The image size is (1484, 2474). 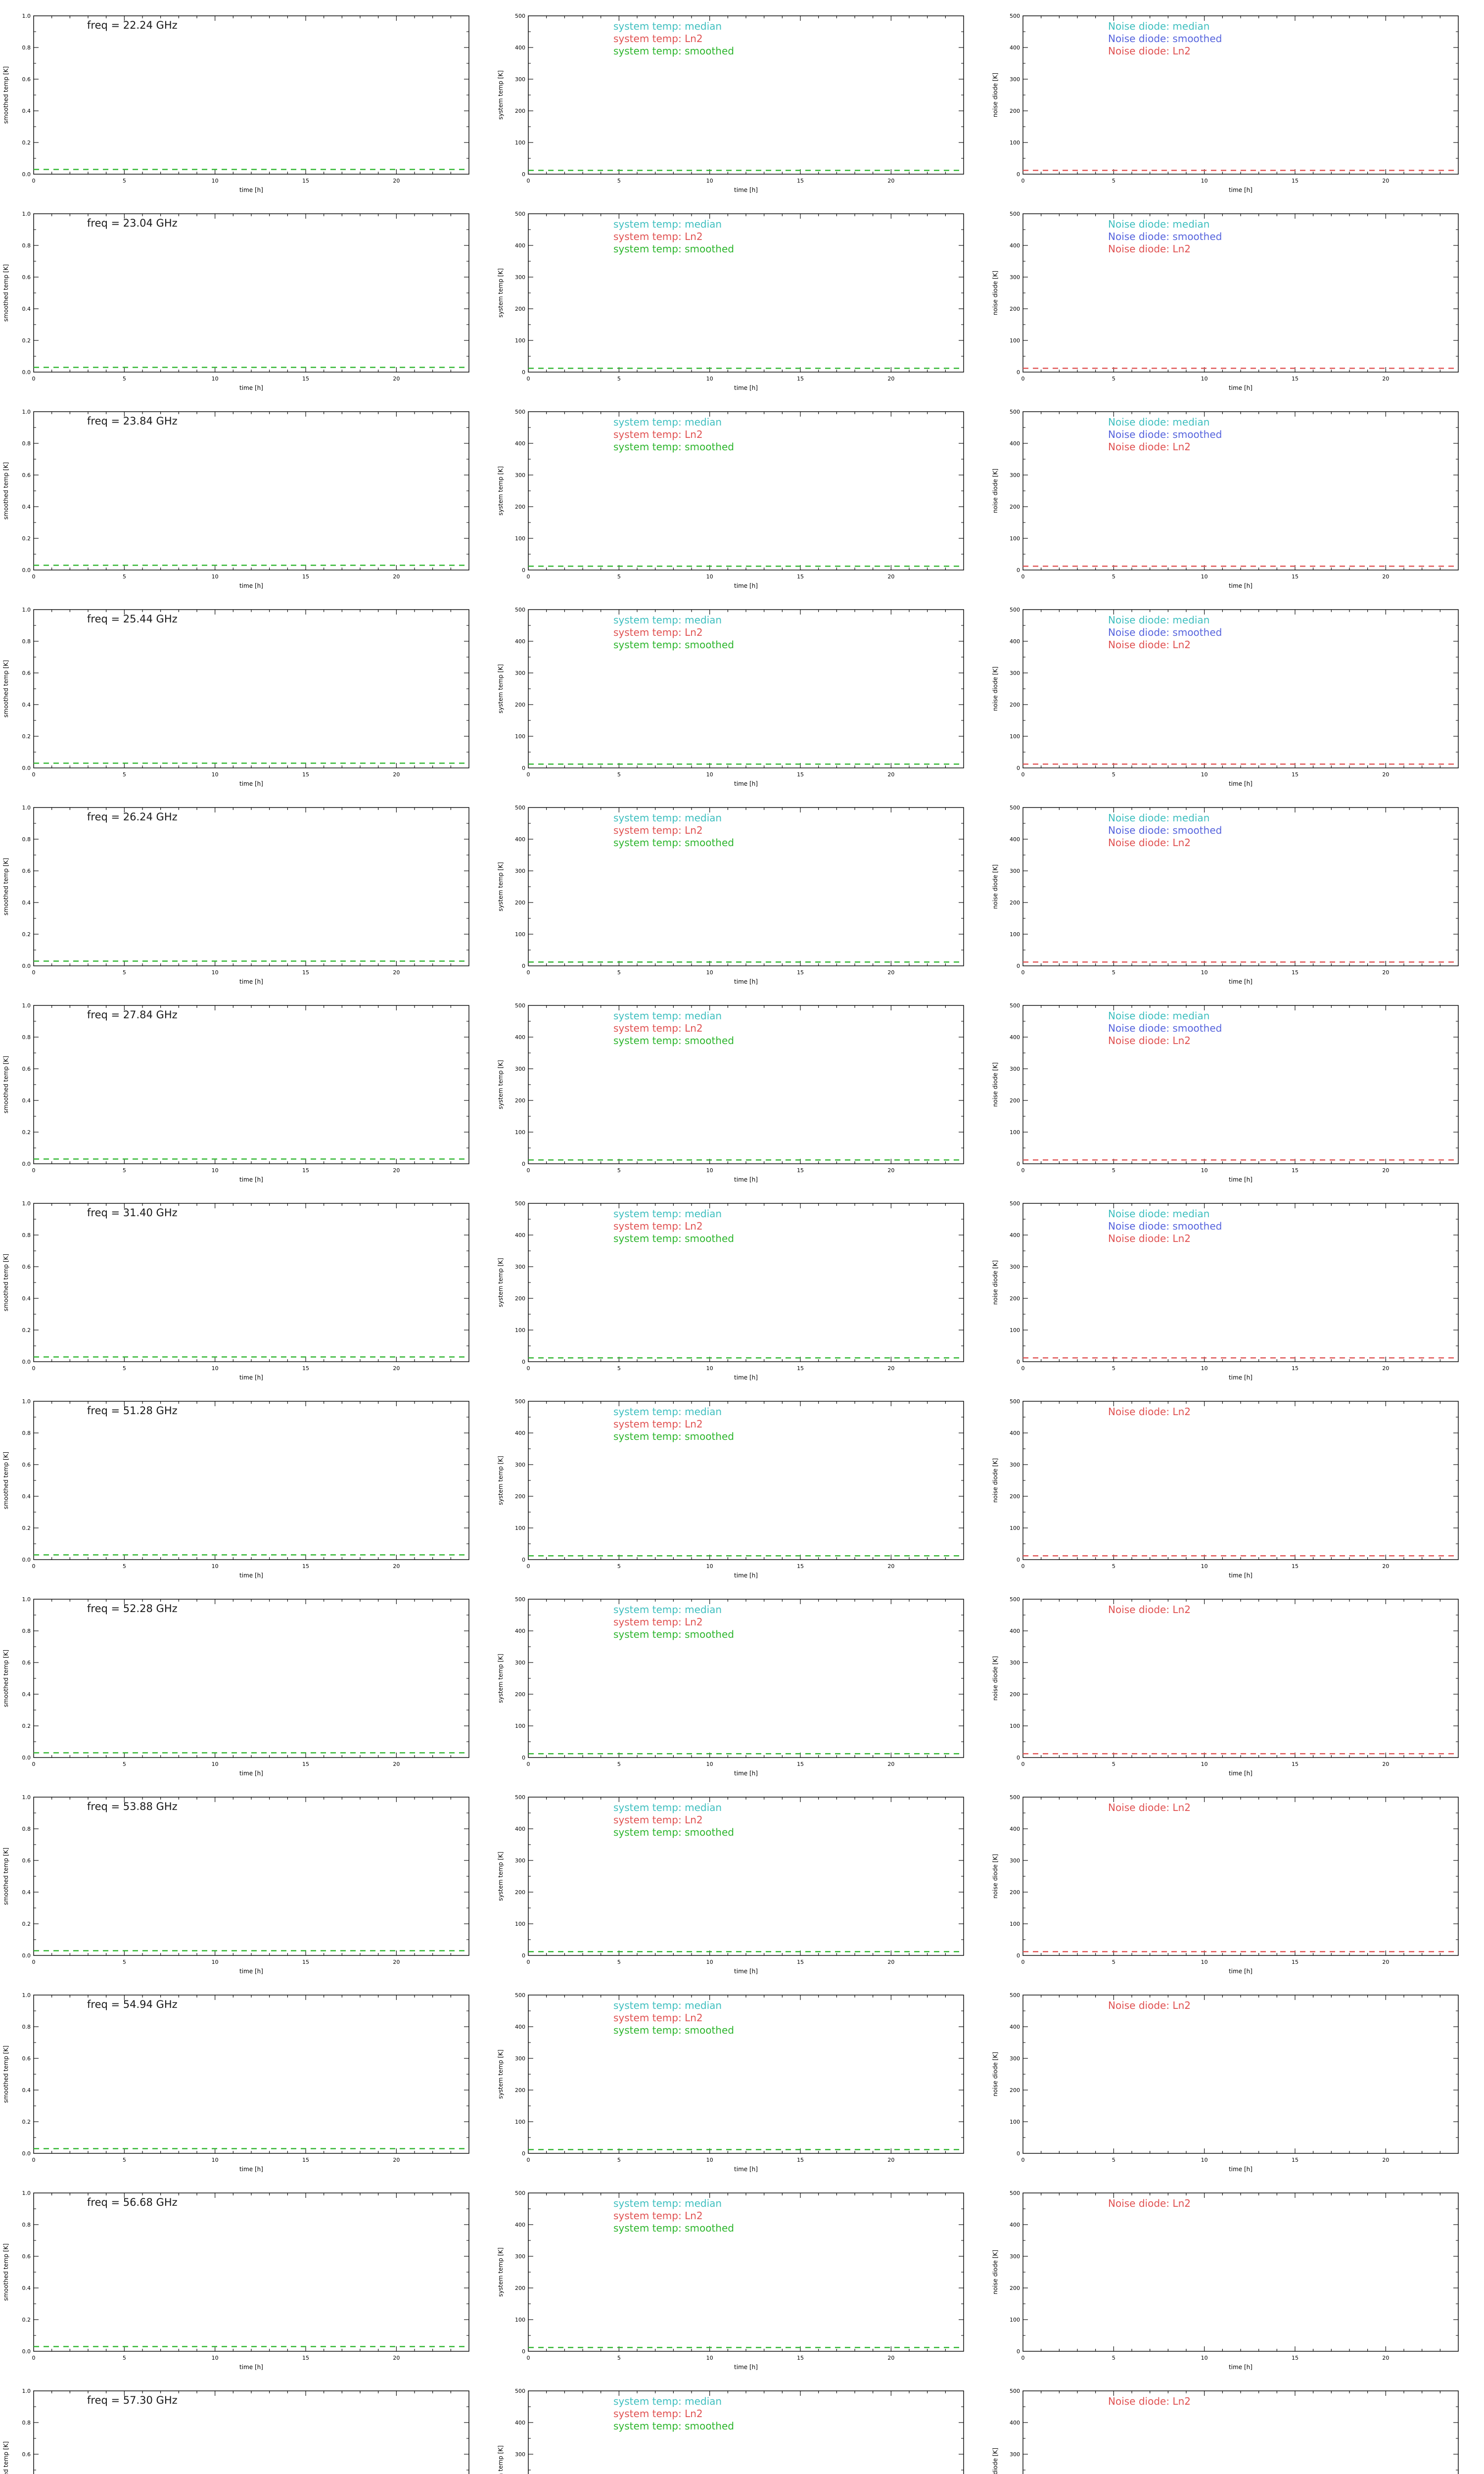 I want to click on y-tick-label: 0.4, so click(x=26, y=903).